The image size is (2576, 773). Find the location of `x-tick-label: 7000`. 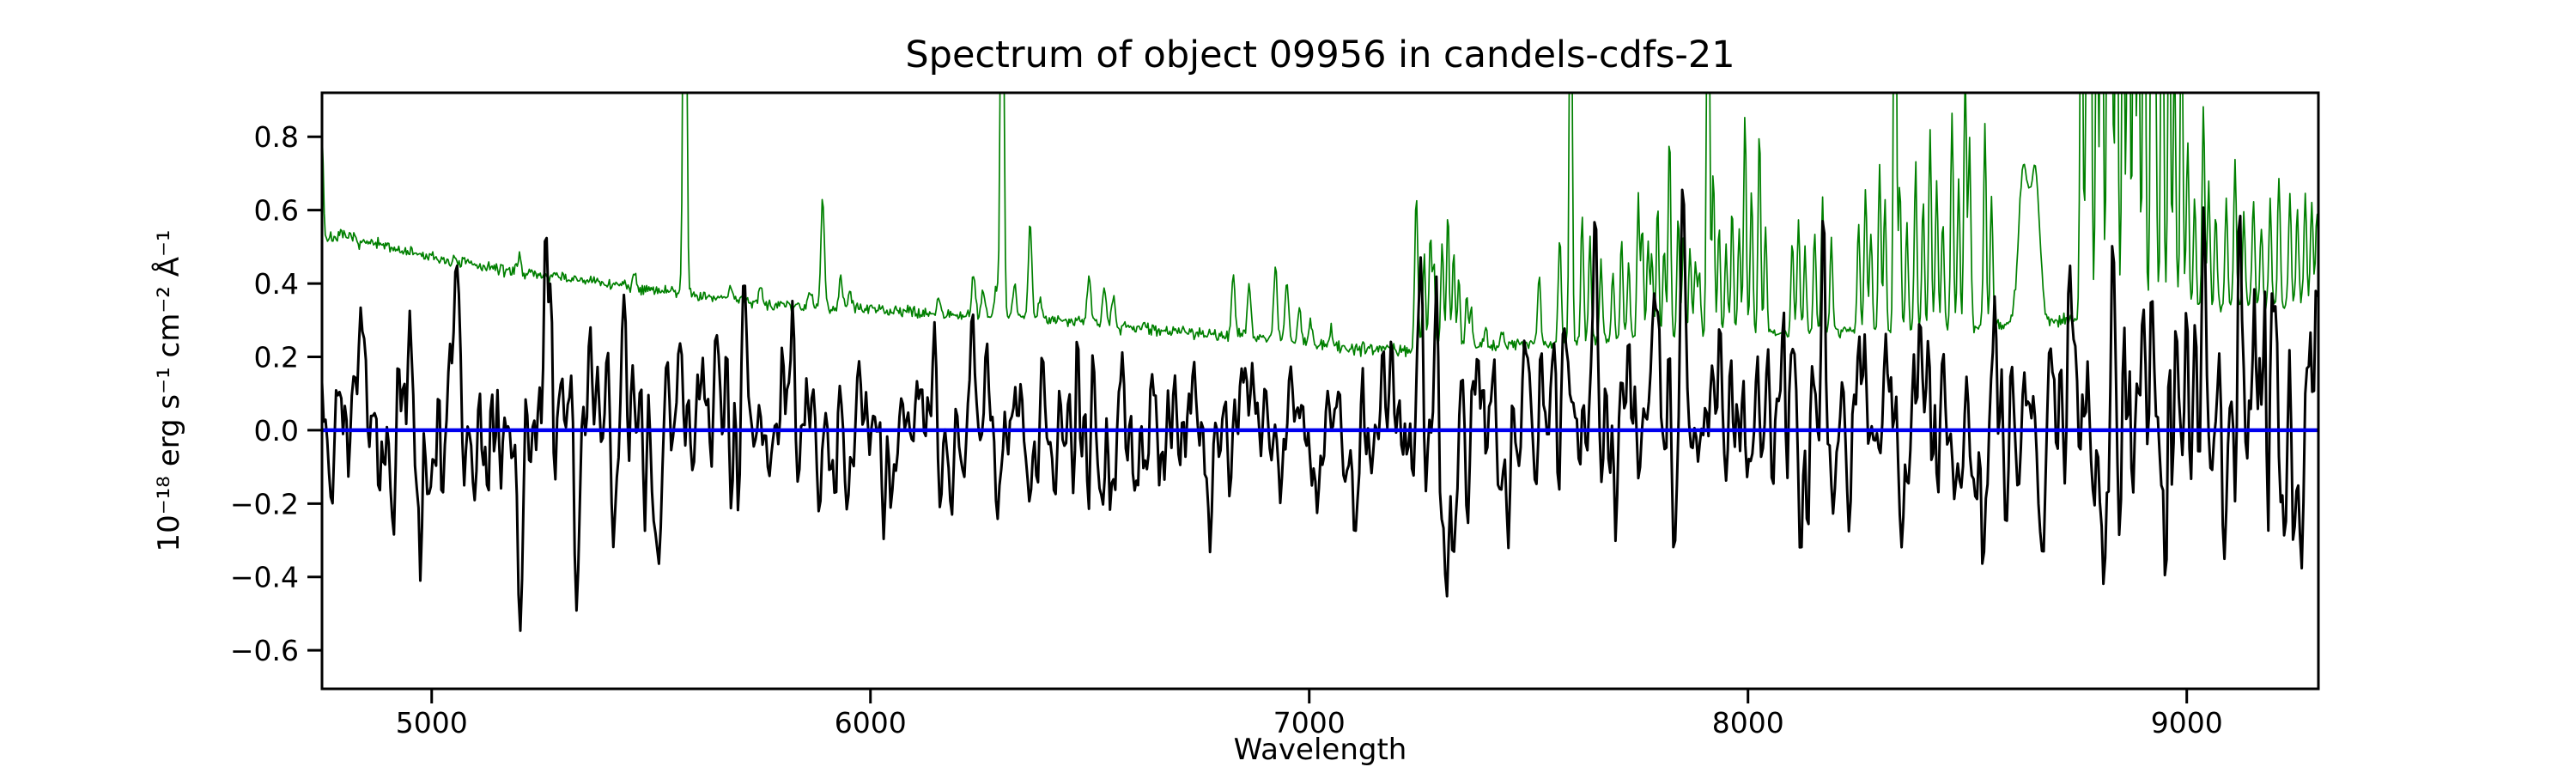

x-tick-label: 7000 is located at coordinates (1309, 723).